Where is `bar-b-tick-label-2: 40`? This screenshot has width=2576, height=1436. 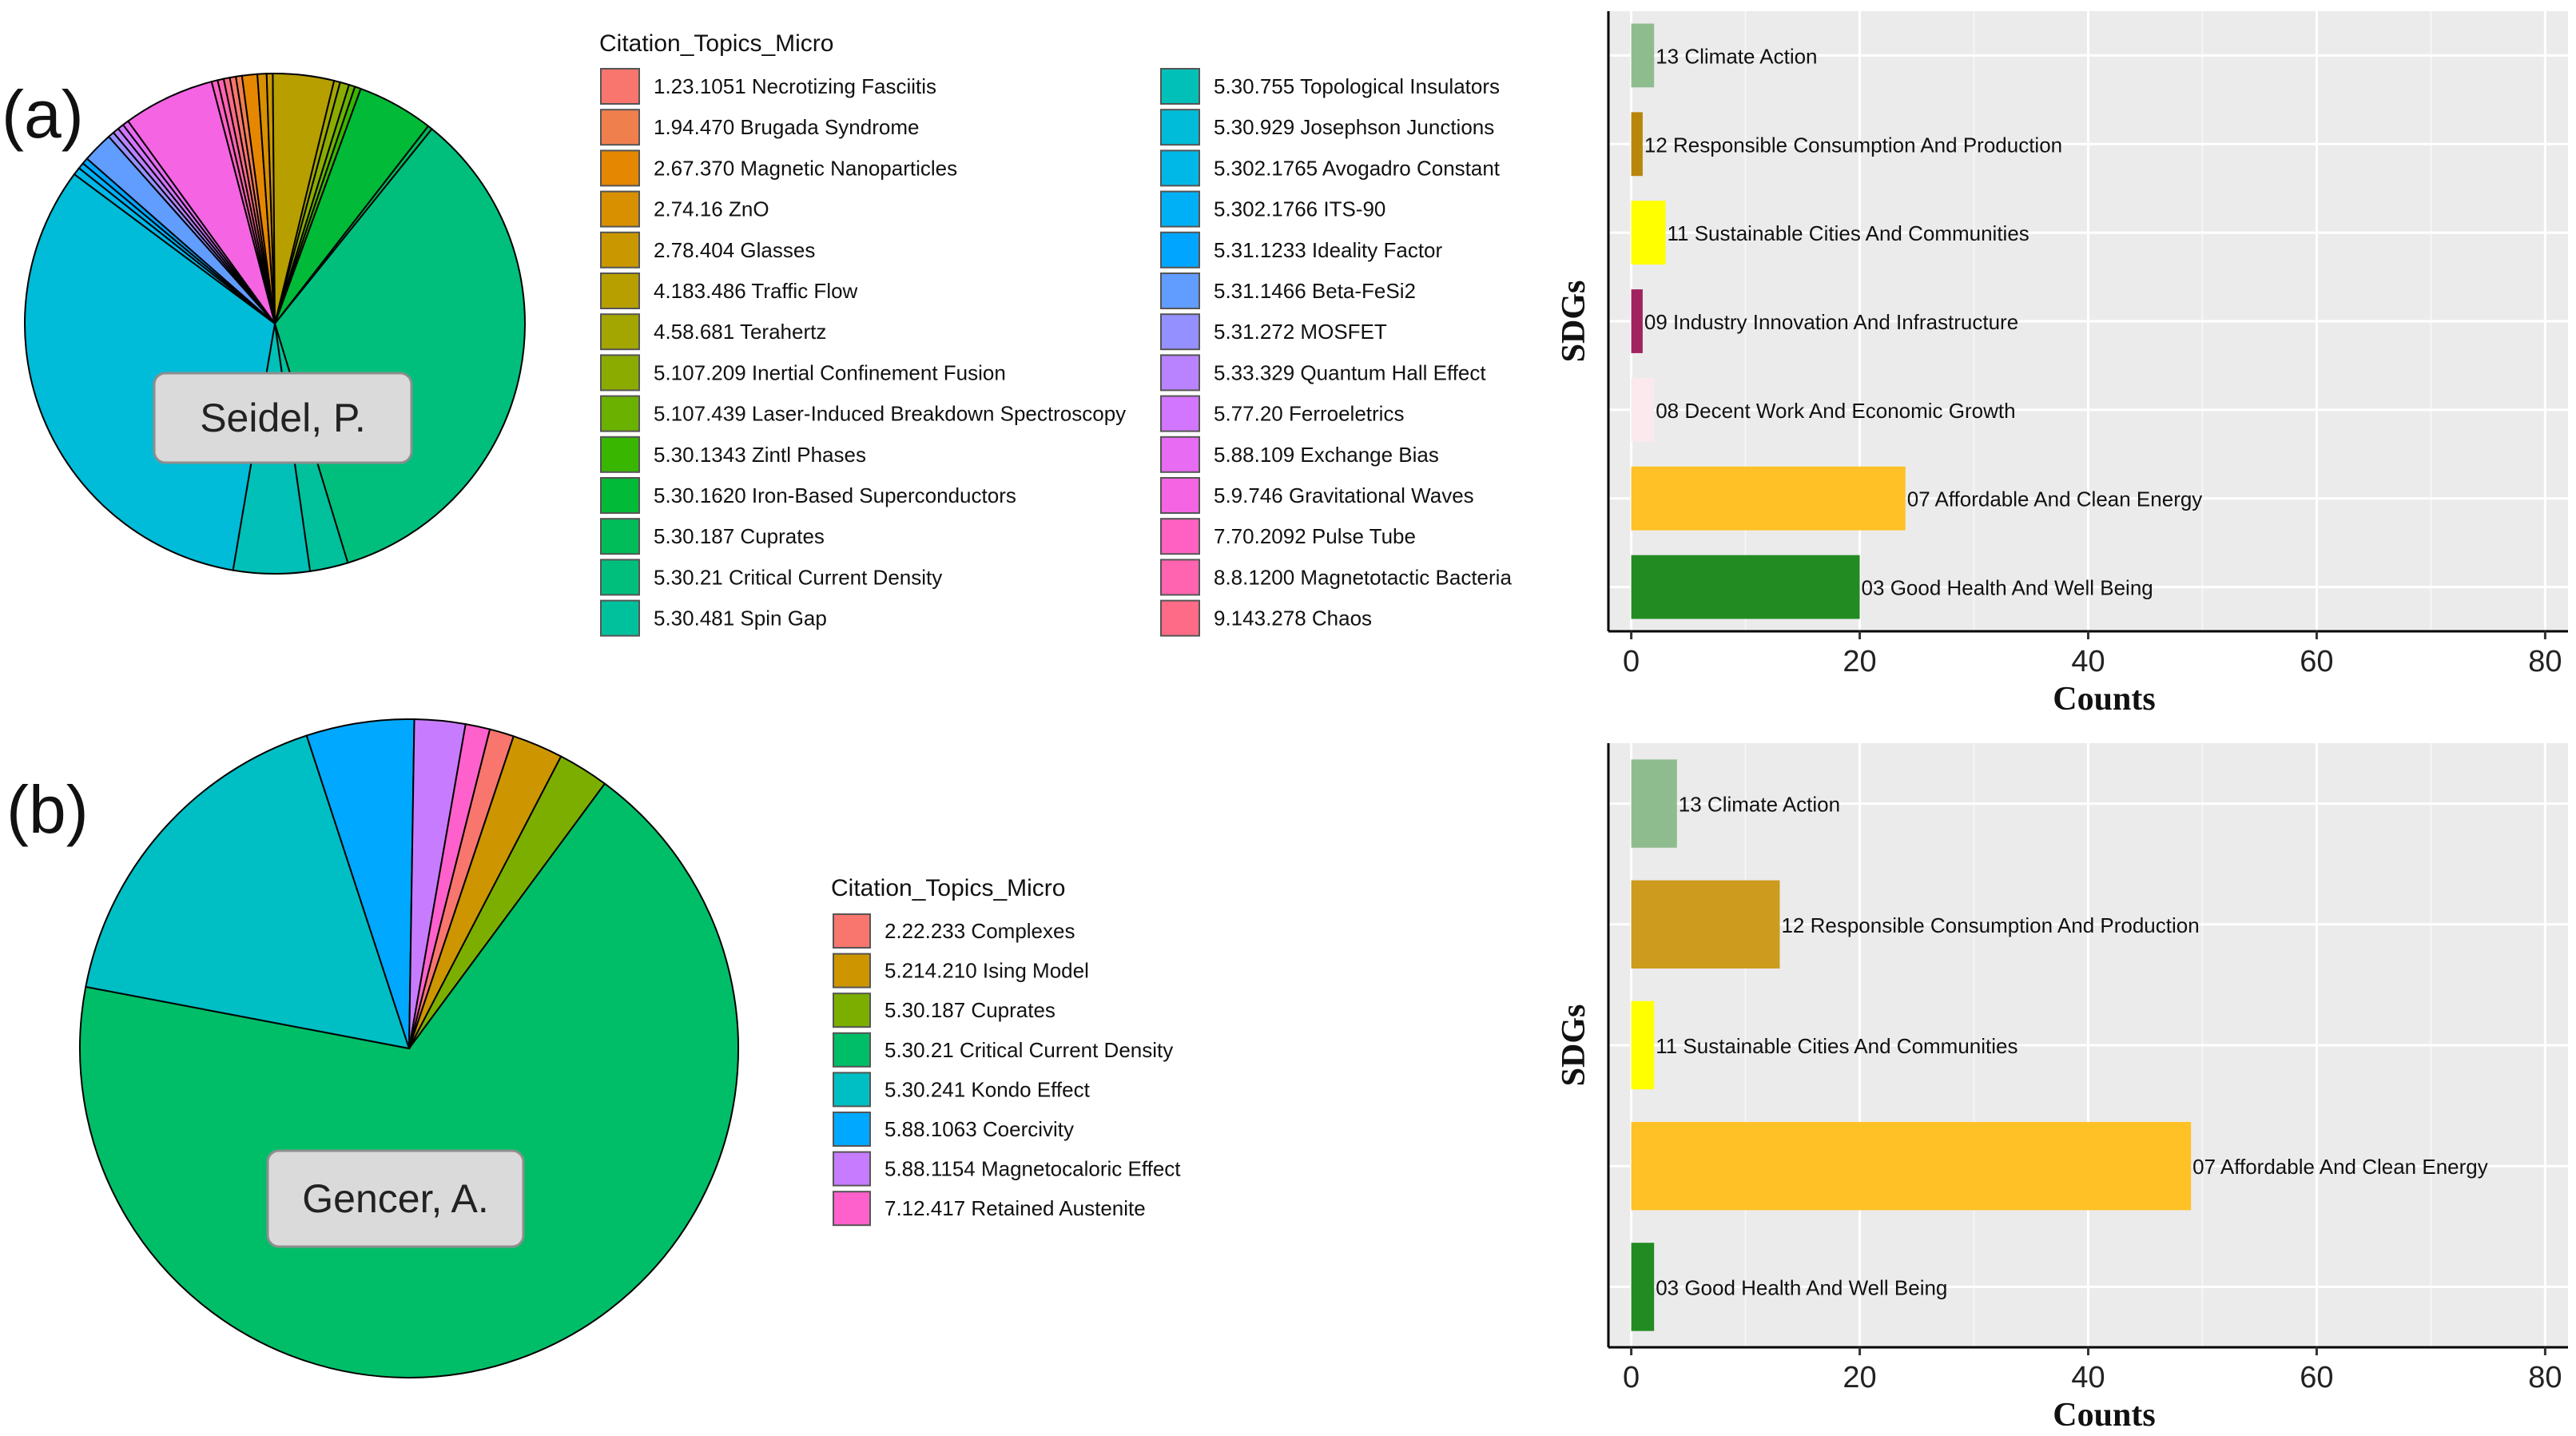
bar-b-tick-label-2: 40 is located at coordinates (2088, 1377).